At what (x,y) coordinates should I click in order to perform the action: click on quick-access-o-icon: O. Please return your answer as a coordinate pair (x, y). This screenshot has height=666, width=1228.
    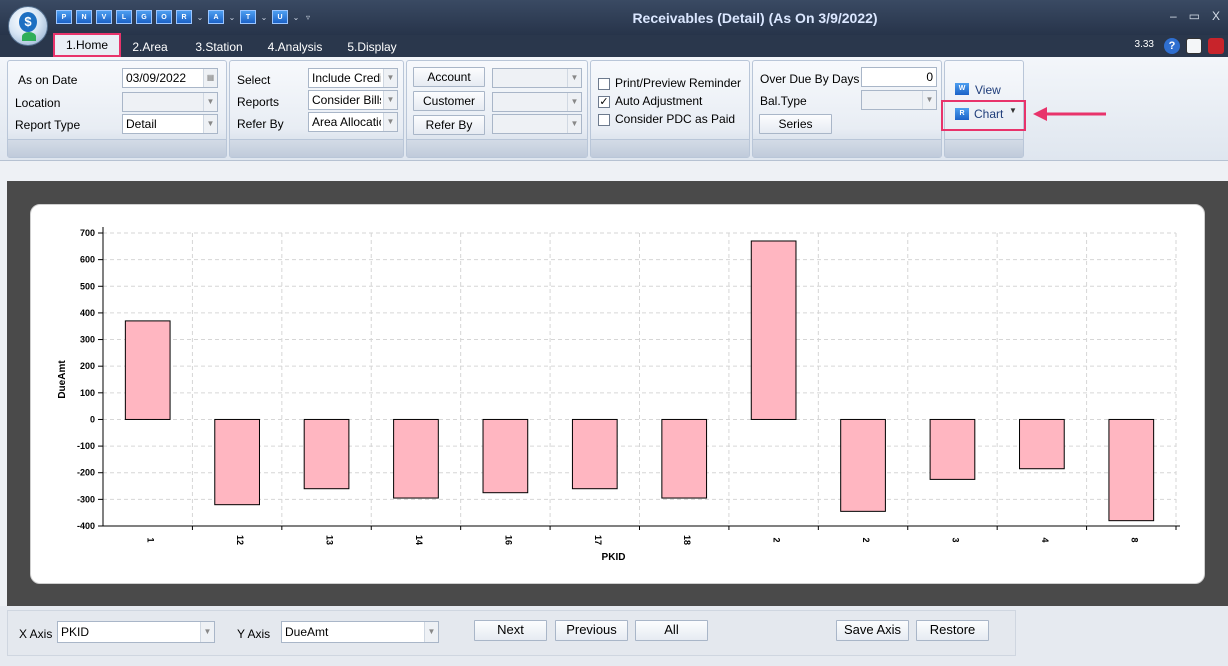
    Looking at the image, I should click on (164, 17).